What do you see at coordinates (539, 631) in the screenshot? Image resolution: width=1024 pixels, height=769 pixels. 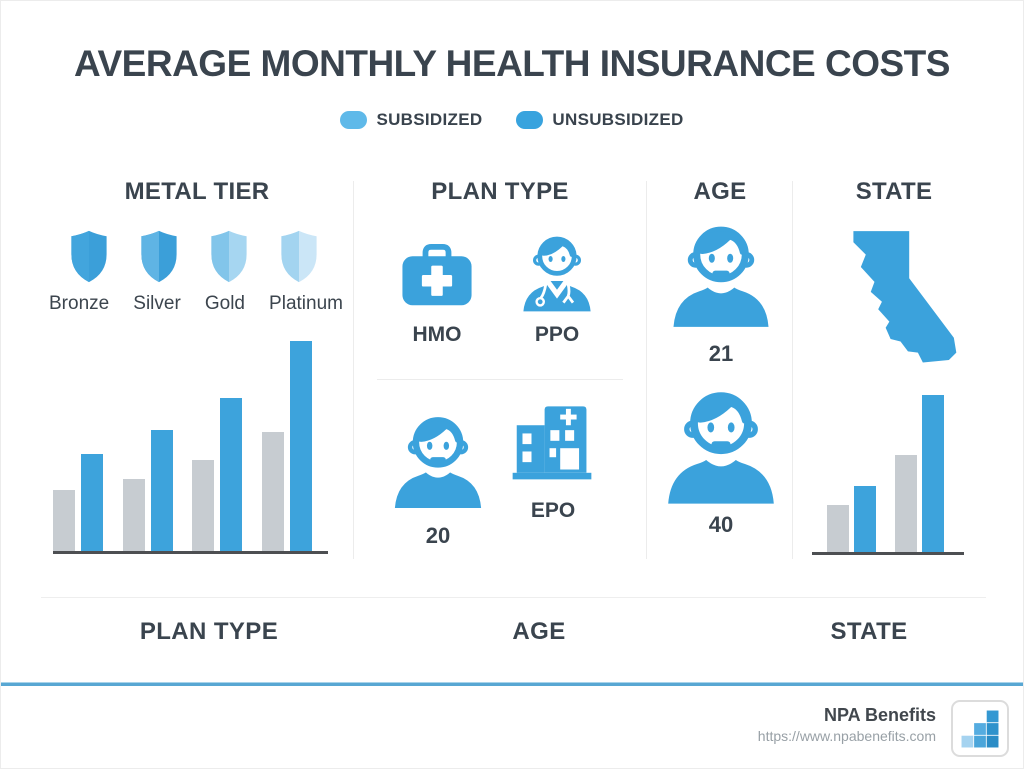 I see `bottom-label-age: AGE` at bounding box center [539, 631].